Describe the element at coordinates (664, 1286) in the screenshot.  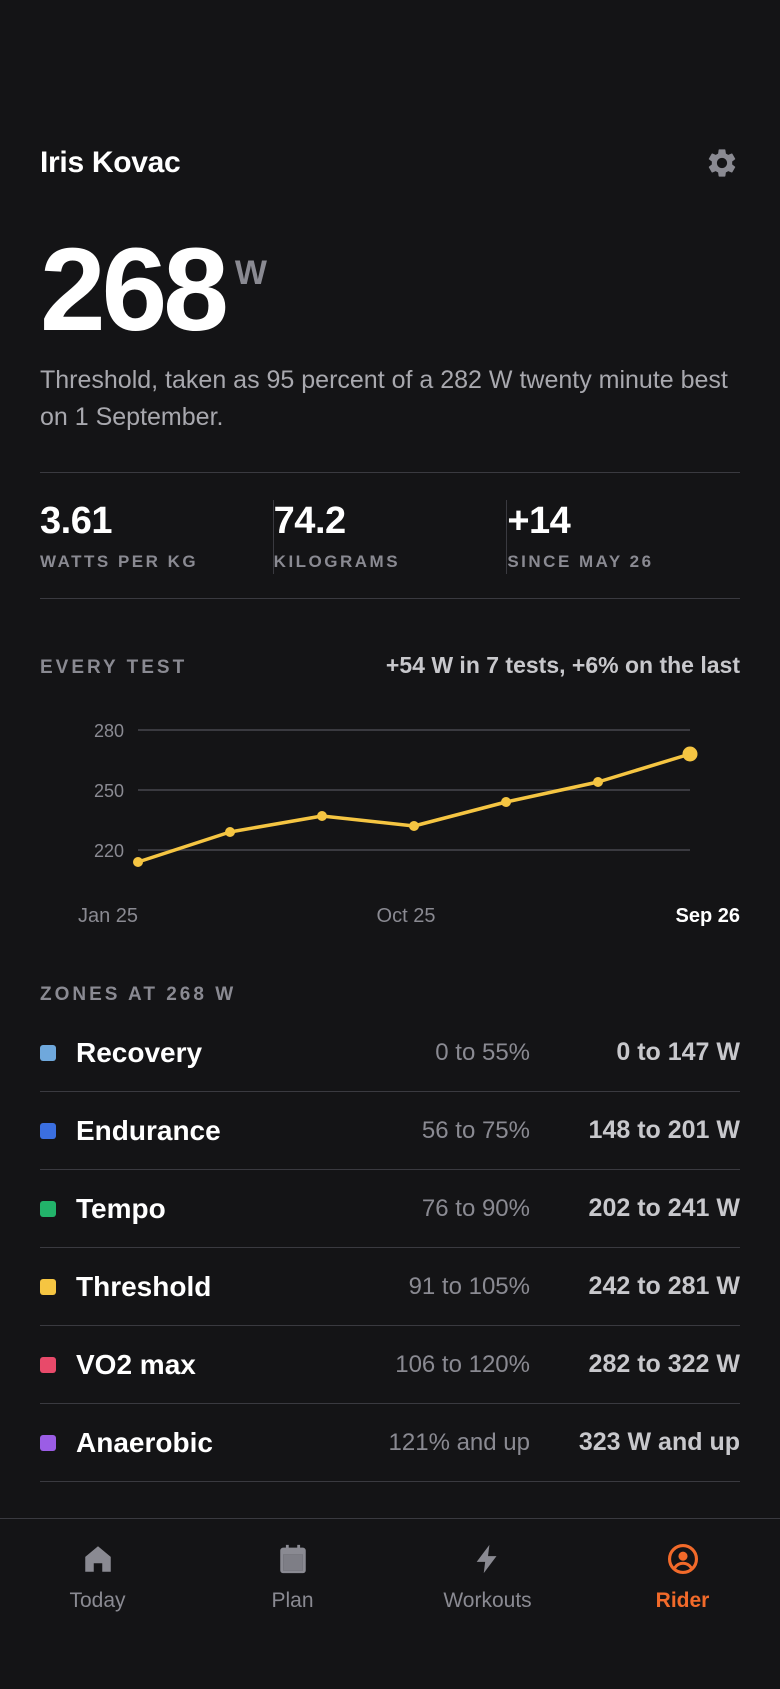
I see `zone-watts: 242 to 281 W` at that location.